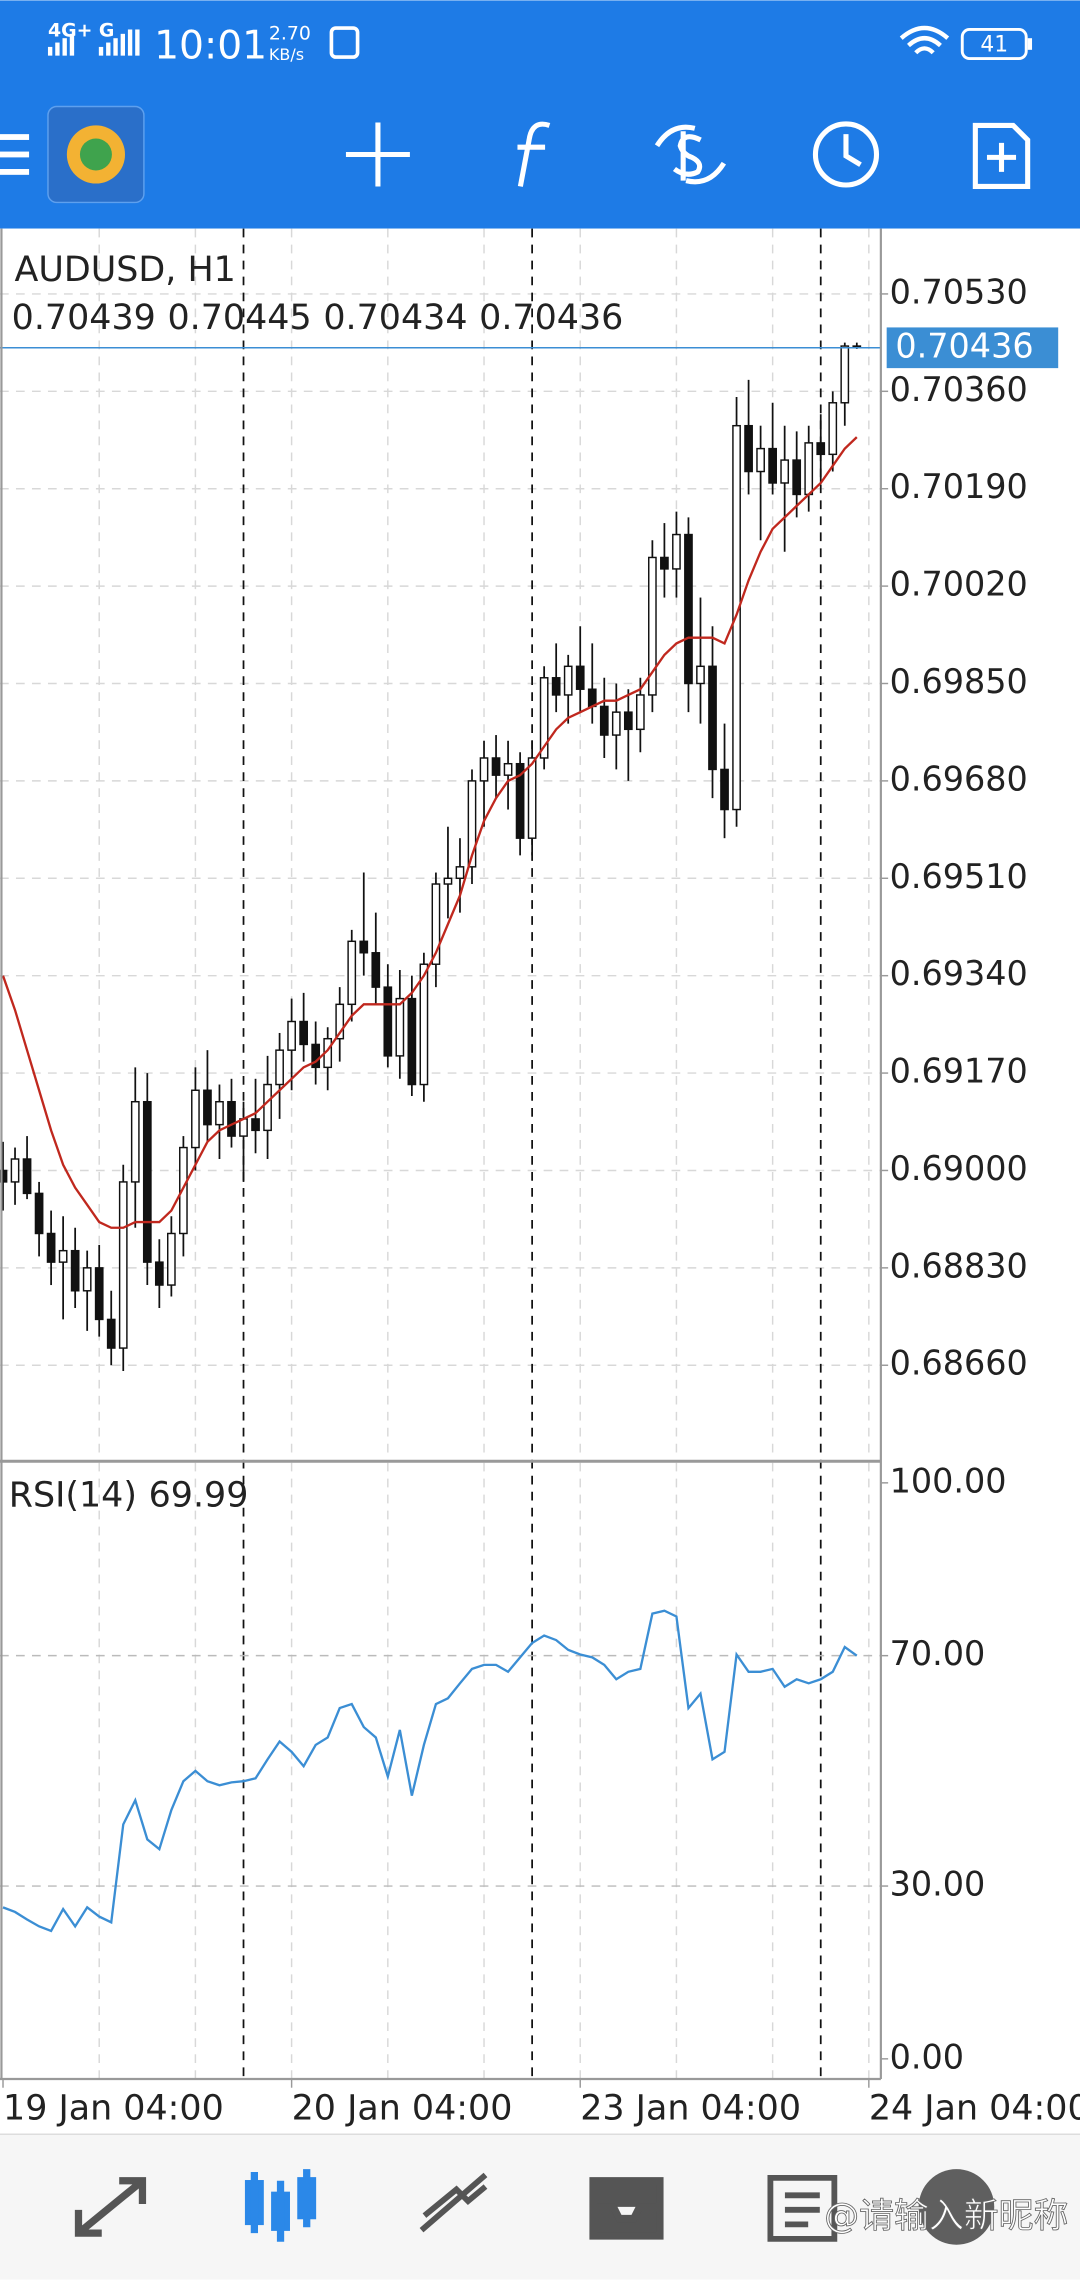  Describe the element at coordinates (377, 154) in the screenshot. I see `crosshair-button` at that location.